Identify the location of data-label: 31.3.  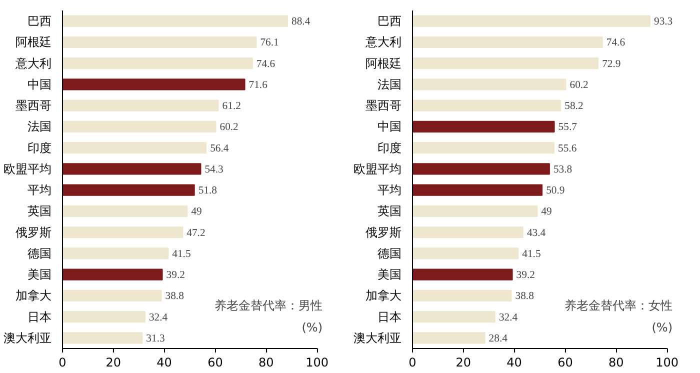
(155, 338).